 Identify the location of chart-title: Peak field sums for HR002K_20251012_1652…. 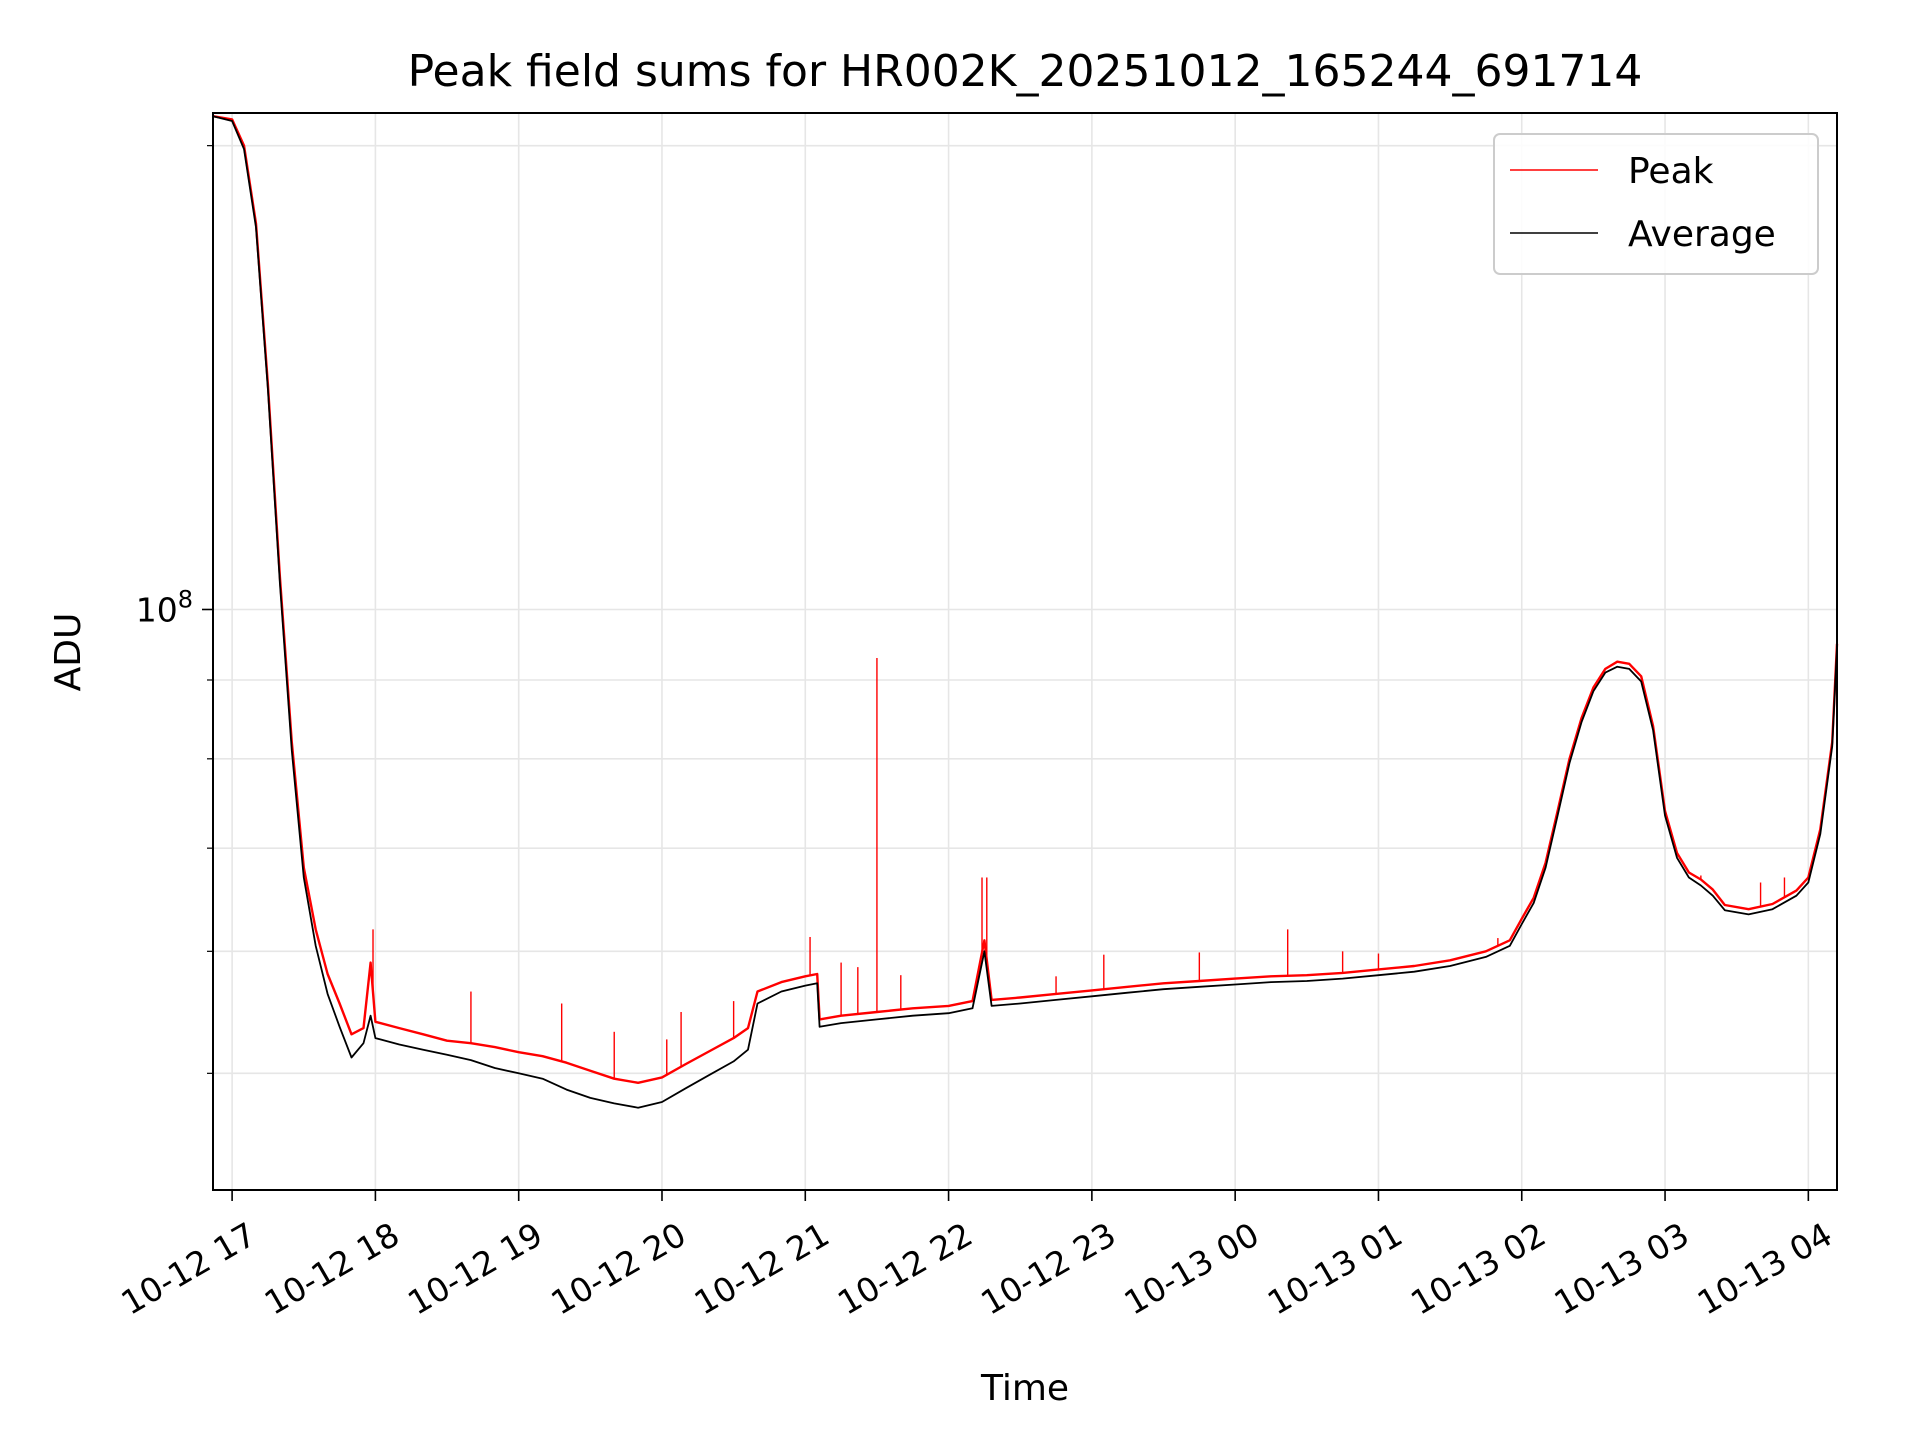
(1025, 71).